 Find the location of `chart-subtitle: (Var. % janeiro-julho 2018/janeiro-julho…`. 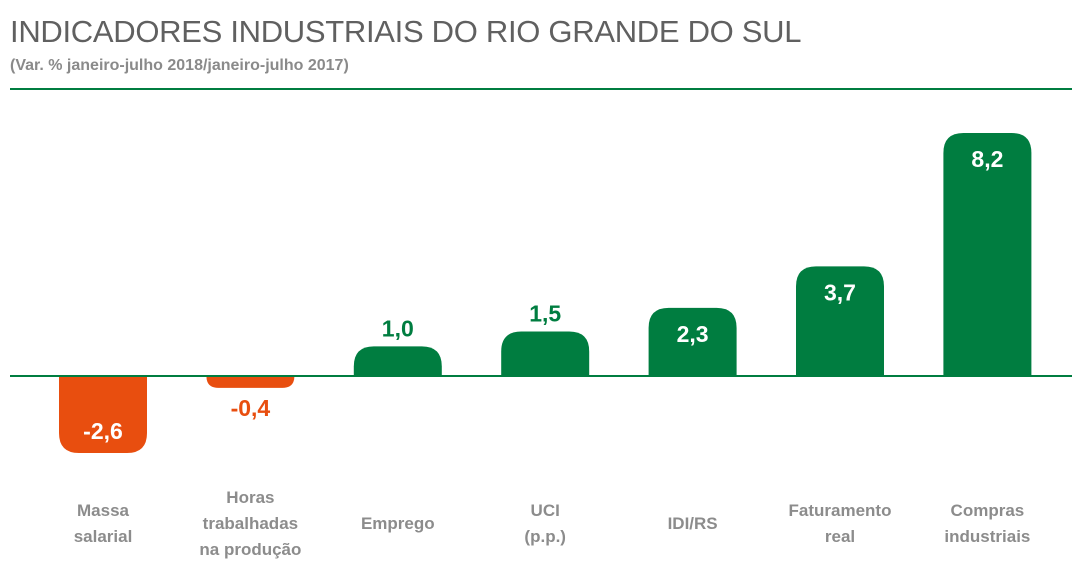

chart-subtitle: (Var. % janeiro-julho 2018/janeiro-julho… is located at coordinates (179, 65).